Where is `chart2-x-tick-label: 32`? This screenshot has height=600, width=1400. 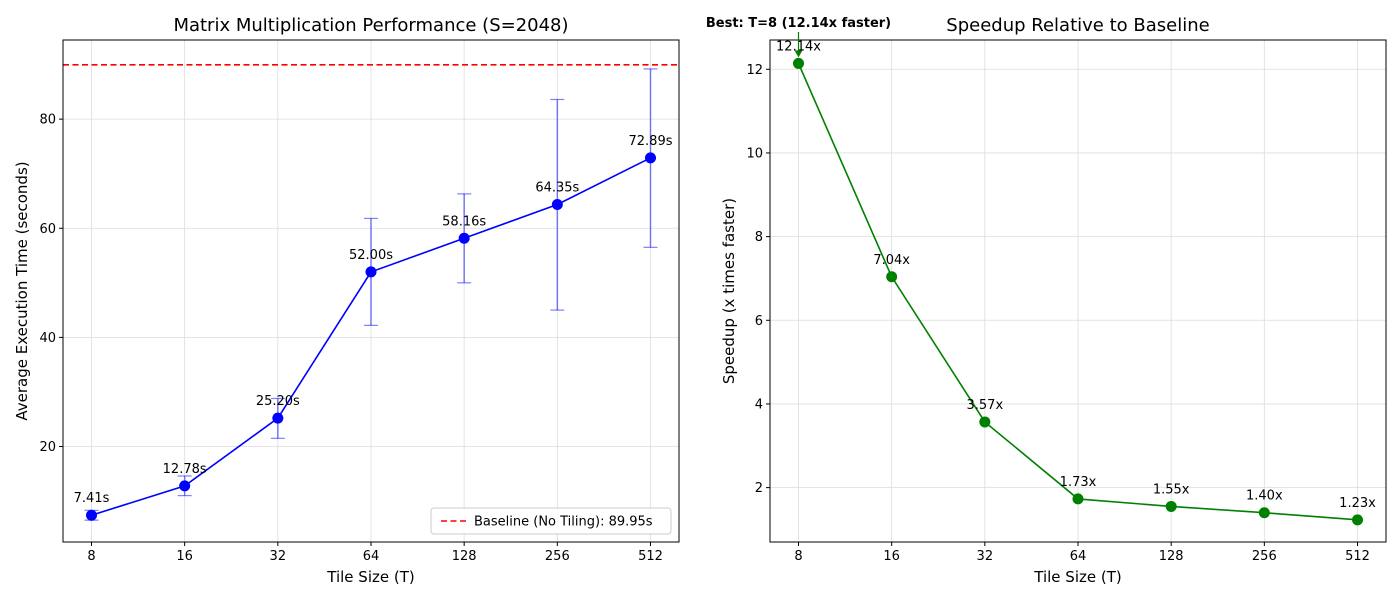
chart2-x-tick-label: 32 is located at coordinates (985, 556).